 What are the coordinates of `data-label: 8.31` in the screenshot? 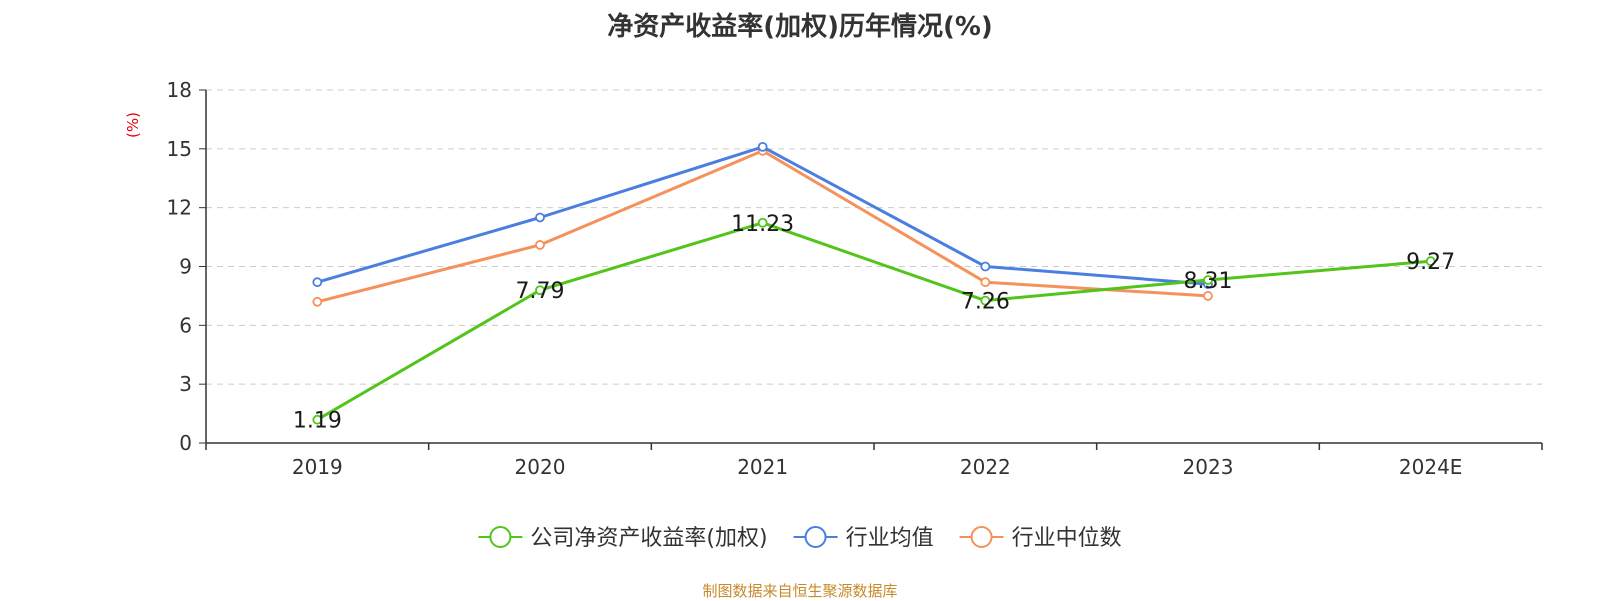 It's located at (1208, 281).